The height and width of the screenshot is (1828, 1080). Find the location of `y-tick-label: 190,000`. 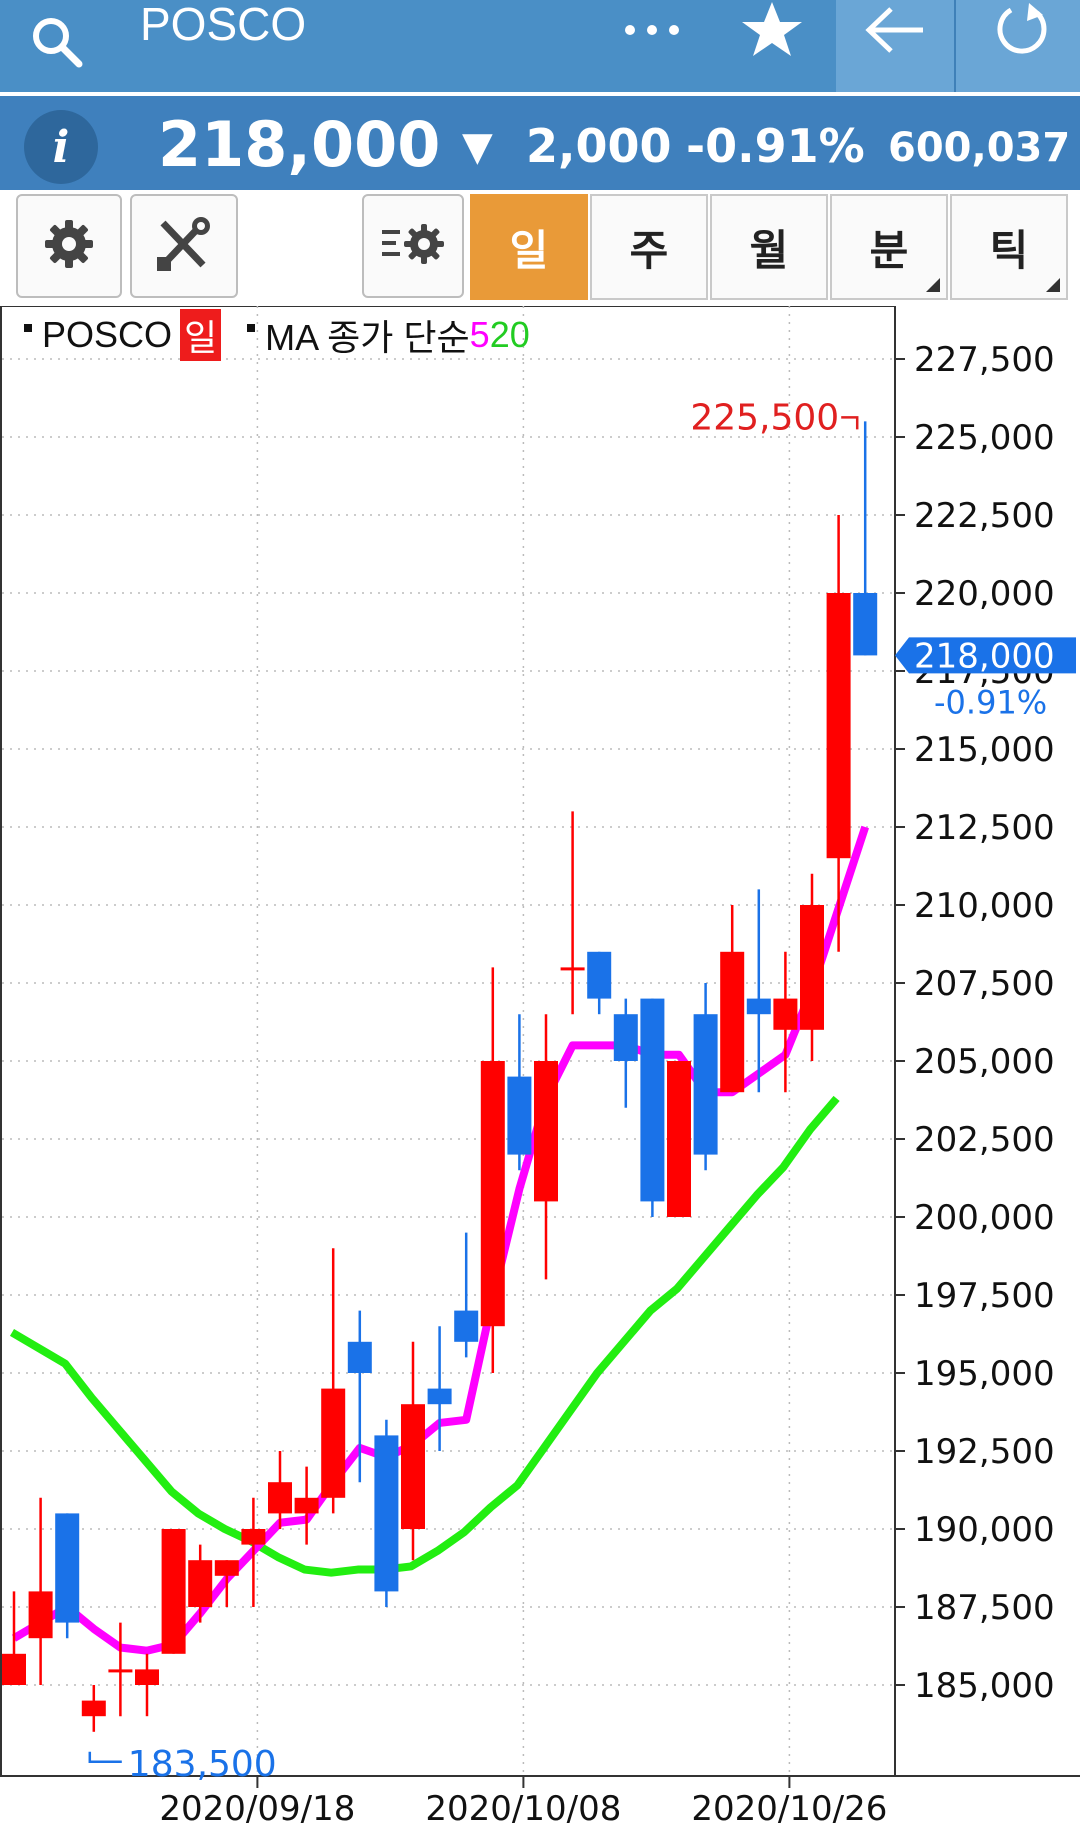

y-tick-label: 190,000 is located at coordinates (984, 1530).